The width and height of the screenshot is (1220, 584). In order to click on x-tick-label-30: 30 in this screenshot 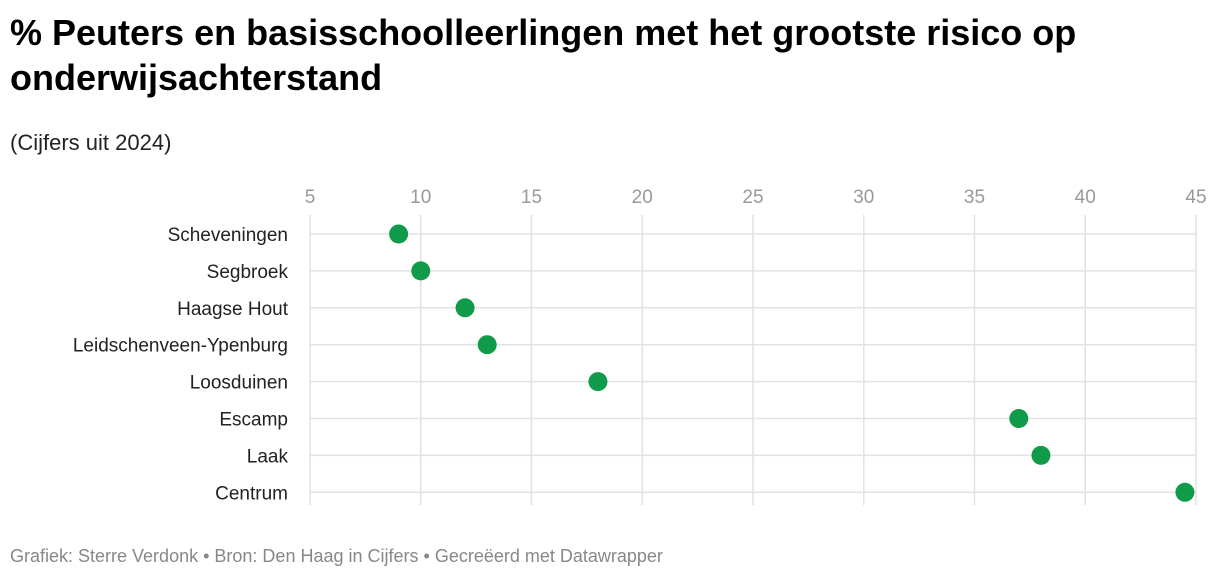, I will do `click(863, 197)`.